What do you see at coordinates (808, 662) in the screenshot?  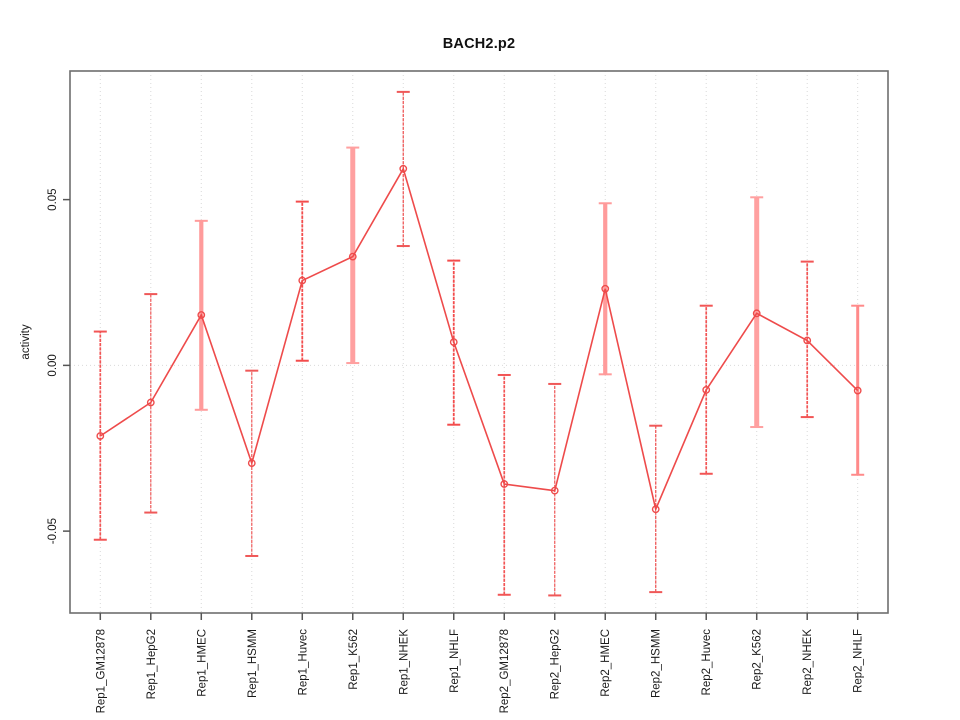 I see `x-tick-label: Rep2_NHEK` at bounding box center [808, 662].